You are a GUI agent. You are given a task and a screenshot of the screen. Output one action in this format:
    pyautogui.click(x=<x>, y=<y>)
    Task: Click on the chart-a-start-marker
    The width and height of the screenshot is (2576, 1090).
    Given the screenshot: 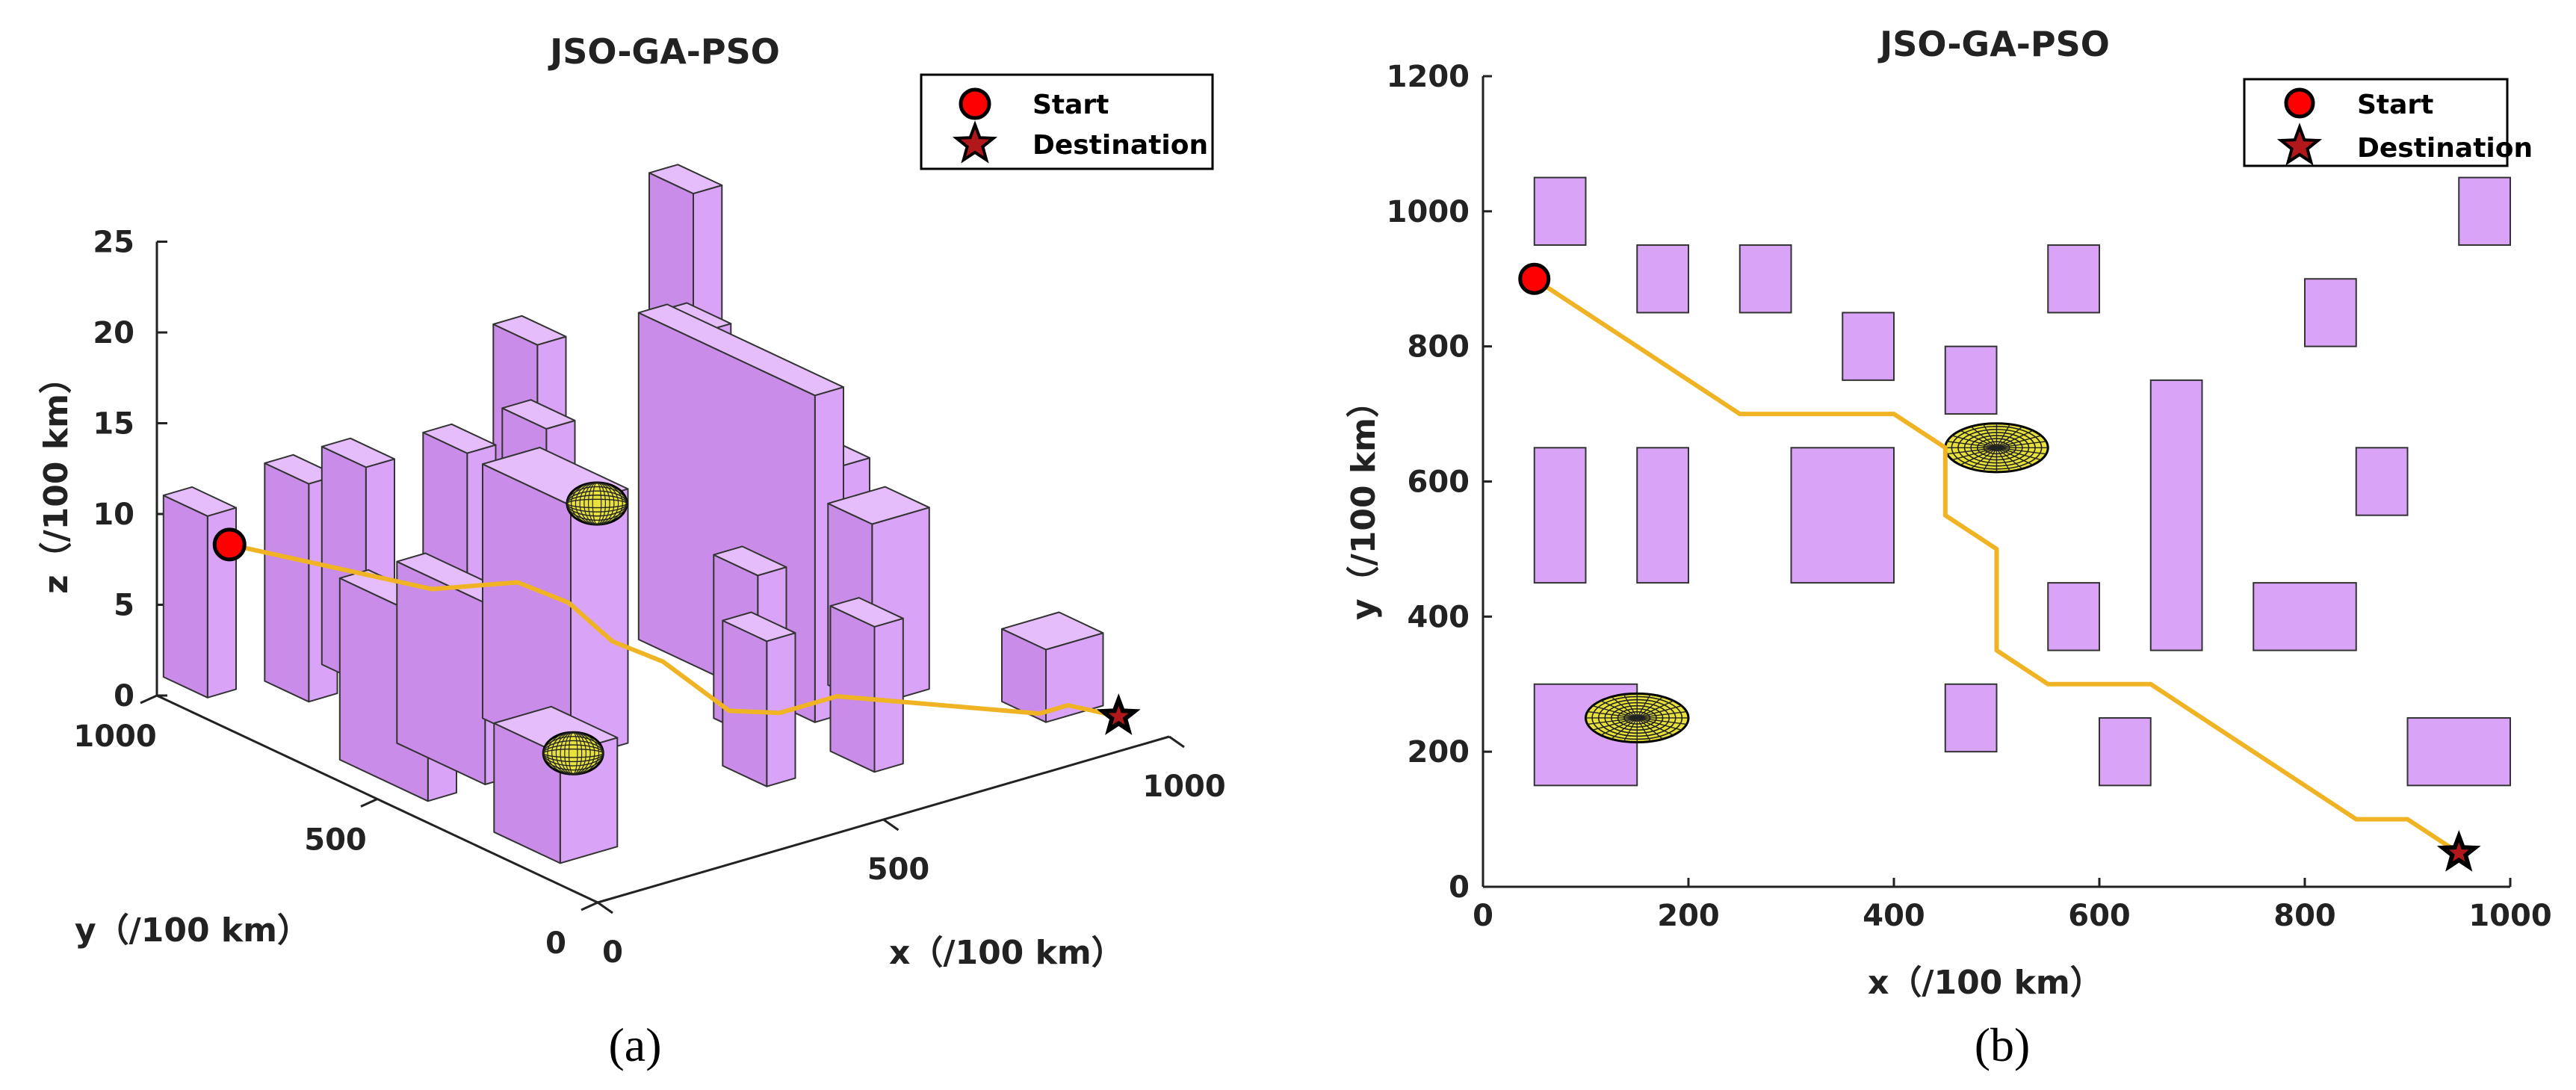 What is the action you would take?
    pyautogui.click(x=229, y=544)
    